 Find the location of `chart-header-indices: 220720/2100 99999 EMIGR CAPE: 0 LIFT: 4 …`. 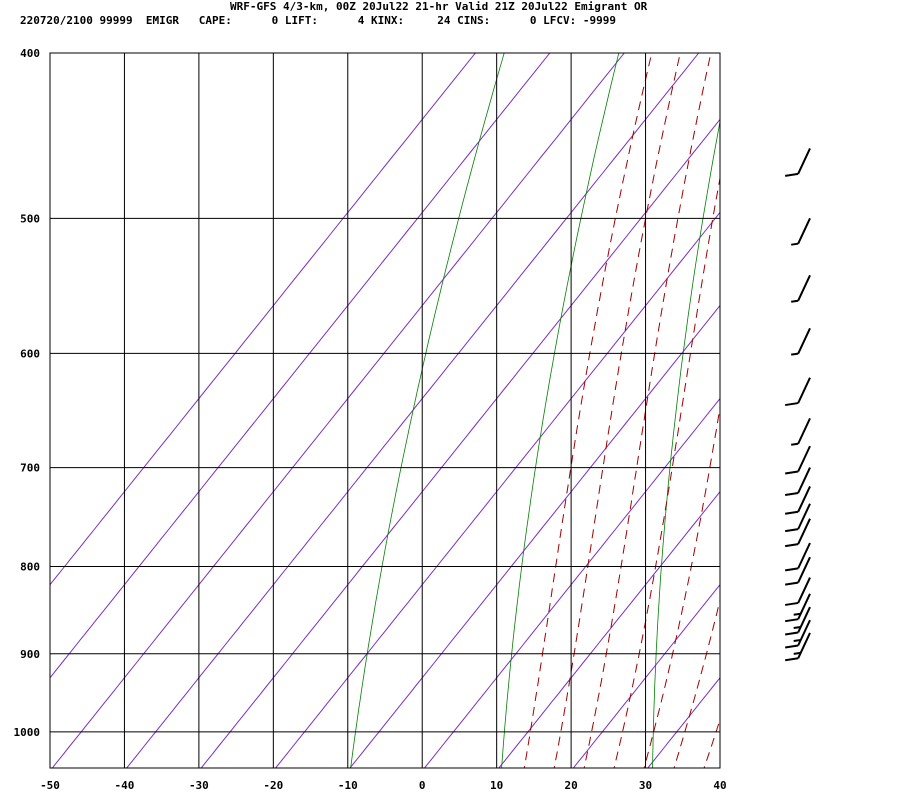

chart-header-indices: 220720/2100 99999 EMIGR CAPE: 0 LIFT: 4 … is located at coordinates (318, 20).